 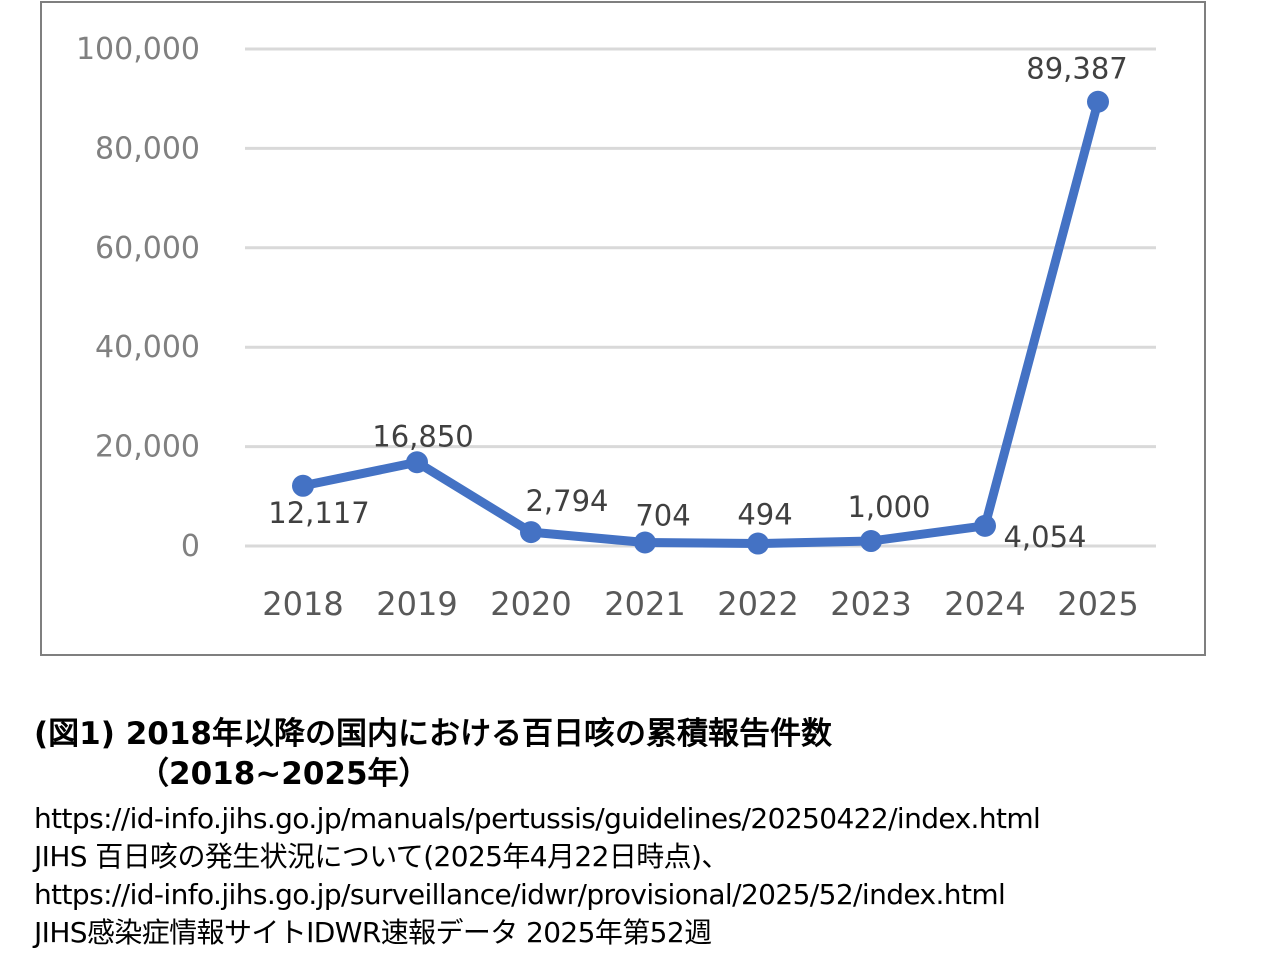 I want to click on data-label: 1,000, so click(x=888, y=507).